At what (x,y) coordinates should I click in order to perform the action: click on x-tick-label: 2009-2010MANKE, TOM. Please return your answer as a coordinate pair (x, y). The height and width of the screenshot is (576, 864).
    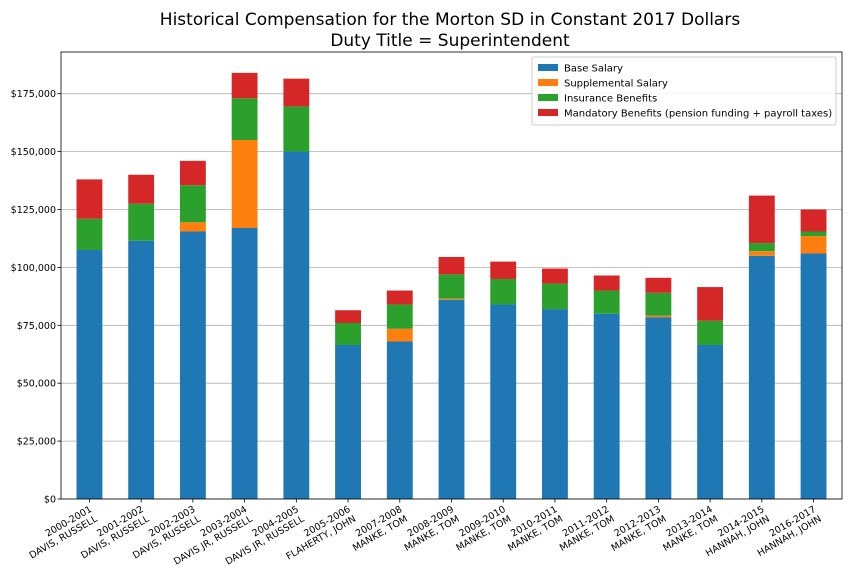
    Looking at the image, I should click on (481, 529).